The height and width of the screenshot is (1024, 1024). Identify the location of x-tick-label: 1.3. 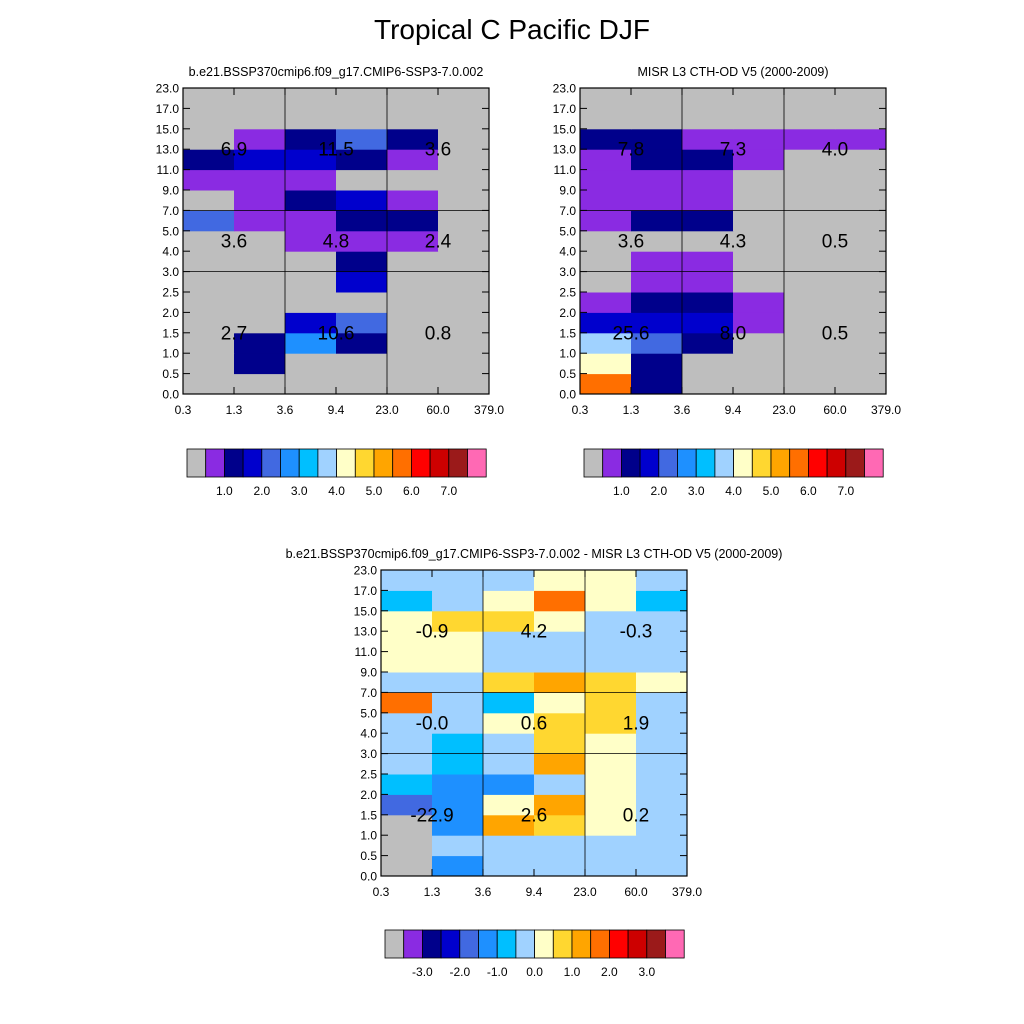
(432, 892).